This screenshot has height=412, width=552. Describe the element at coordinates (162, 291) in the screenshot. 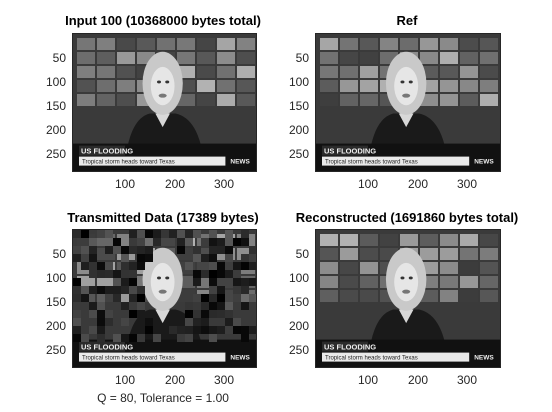

I see `anchor-mouth` at that location.